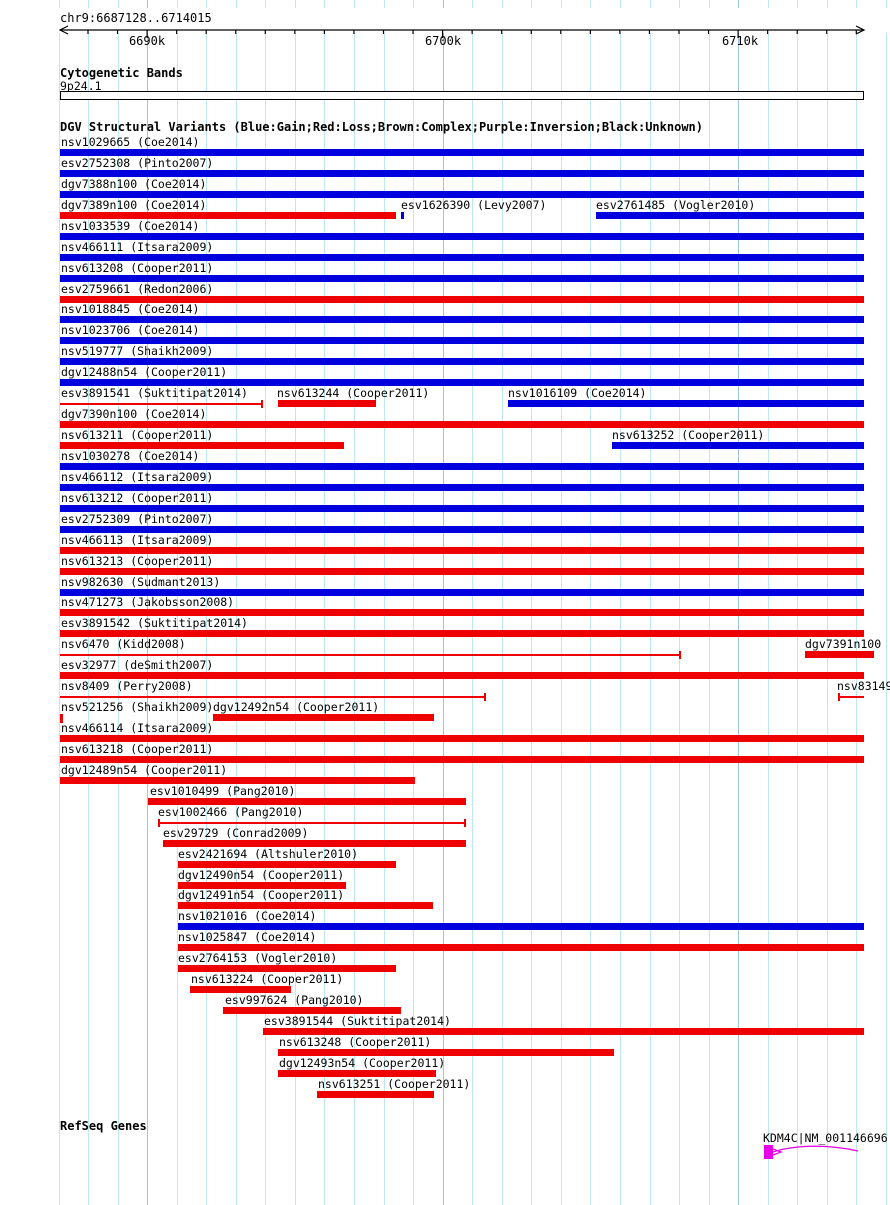  I want to click on variant-label: esv997624 (Pang2010), so click(294, 1000).